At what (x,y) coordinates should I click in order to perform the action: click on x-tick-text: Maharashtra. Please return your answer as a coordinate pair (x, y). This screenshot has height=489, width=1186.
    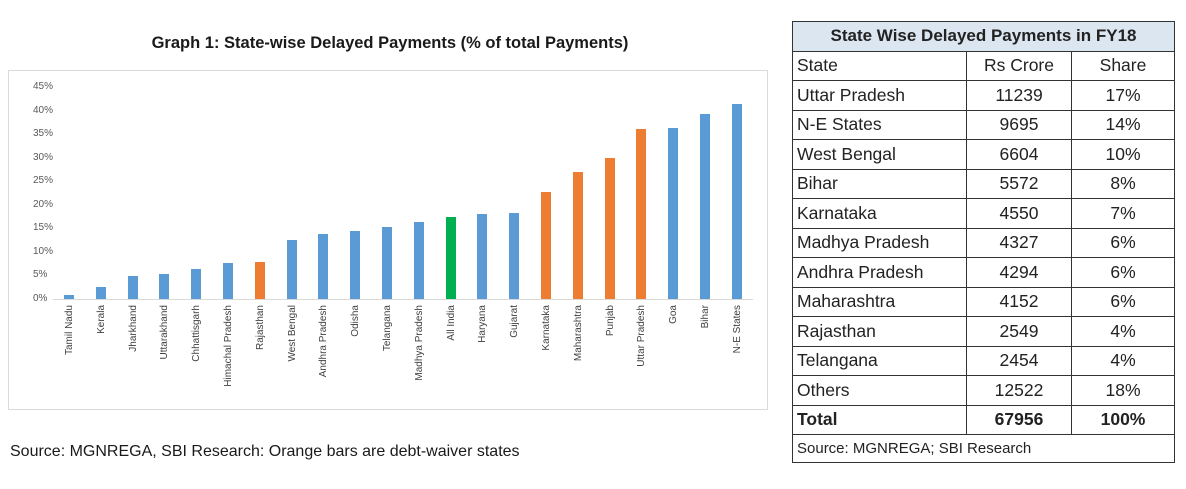
    Looking at the image, I should click on (578, 333).